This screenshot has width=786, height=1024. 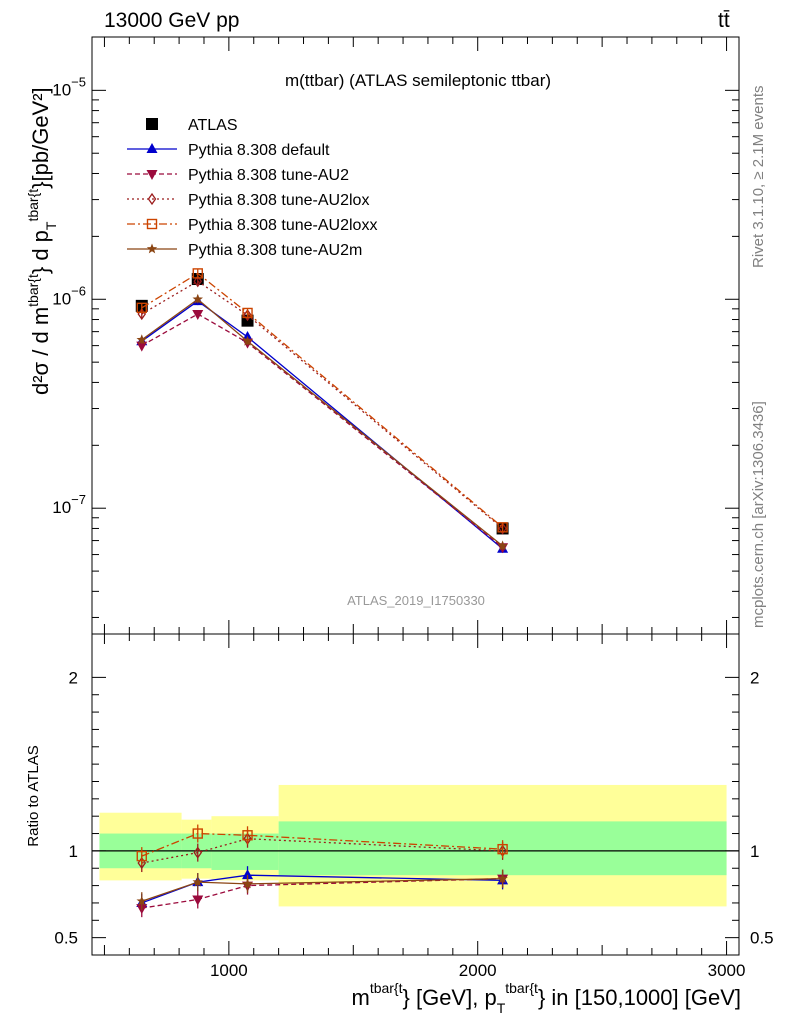 I want to click on ratio-line-default, so click(x=322, y=889).